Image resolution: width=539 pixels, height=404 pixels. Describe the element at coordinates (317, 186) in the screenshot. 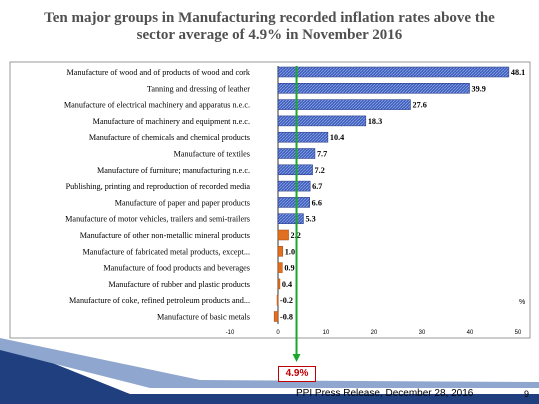

I see `value-label: 6.7` at that location.